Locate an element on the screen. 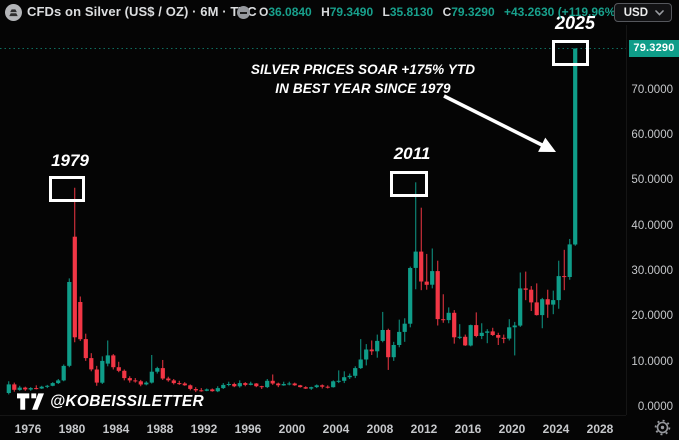 The width and height of the screenshot is (679, 440). close-value: 79.3290 is located at coordinates (473, 12).